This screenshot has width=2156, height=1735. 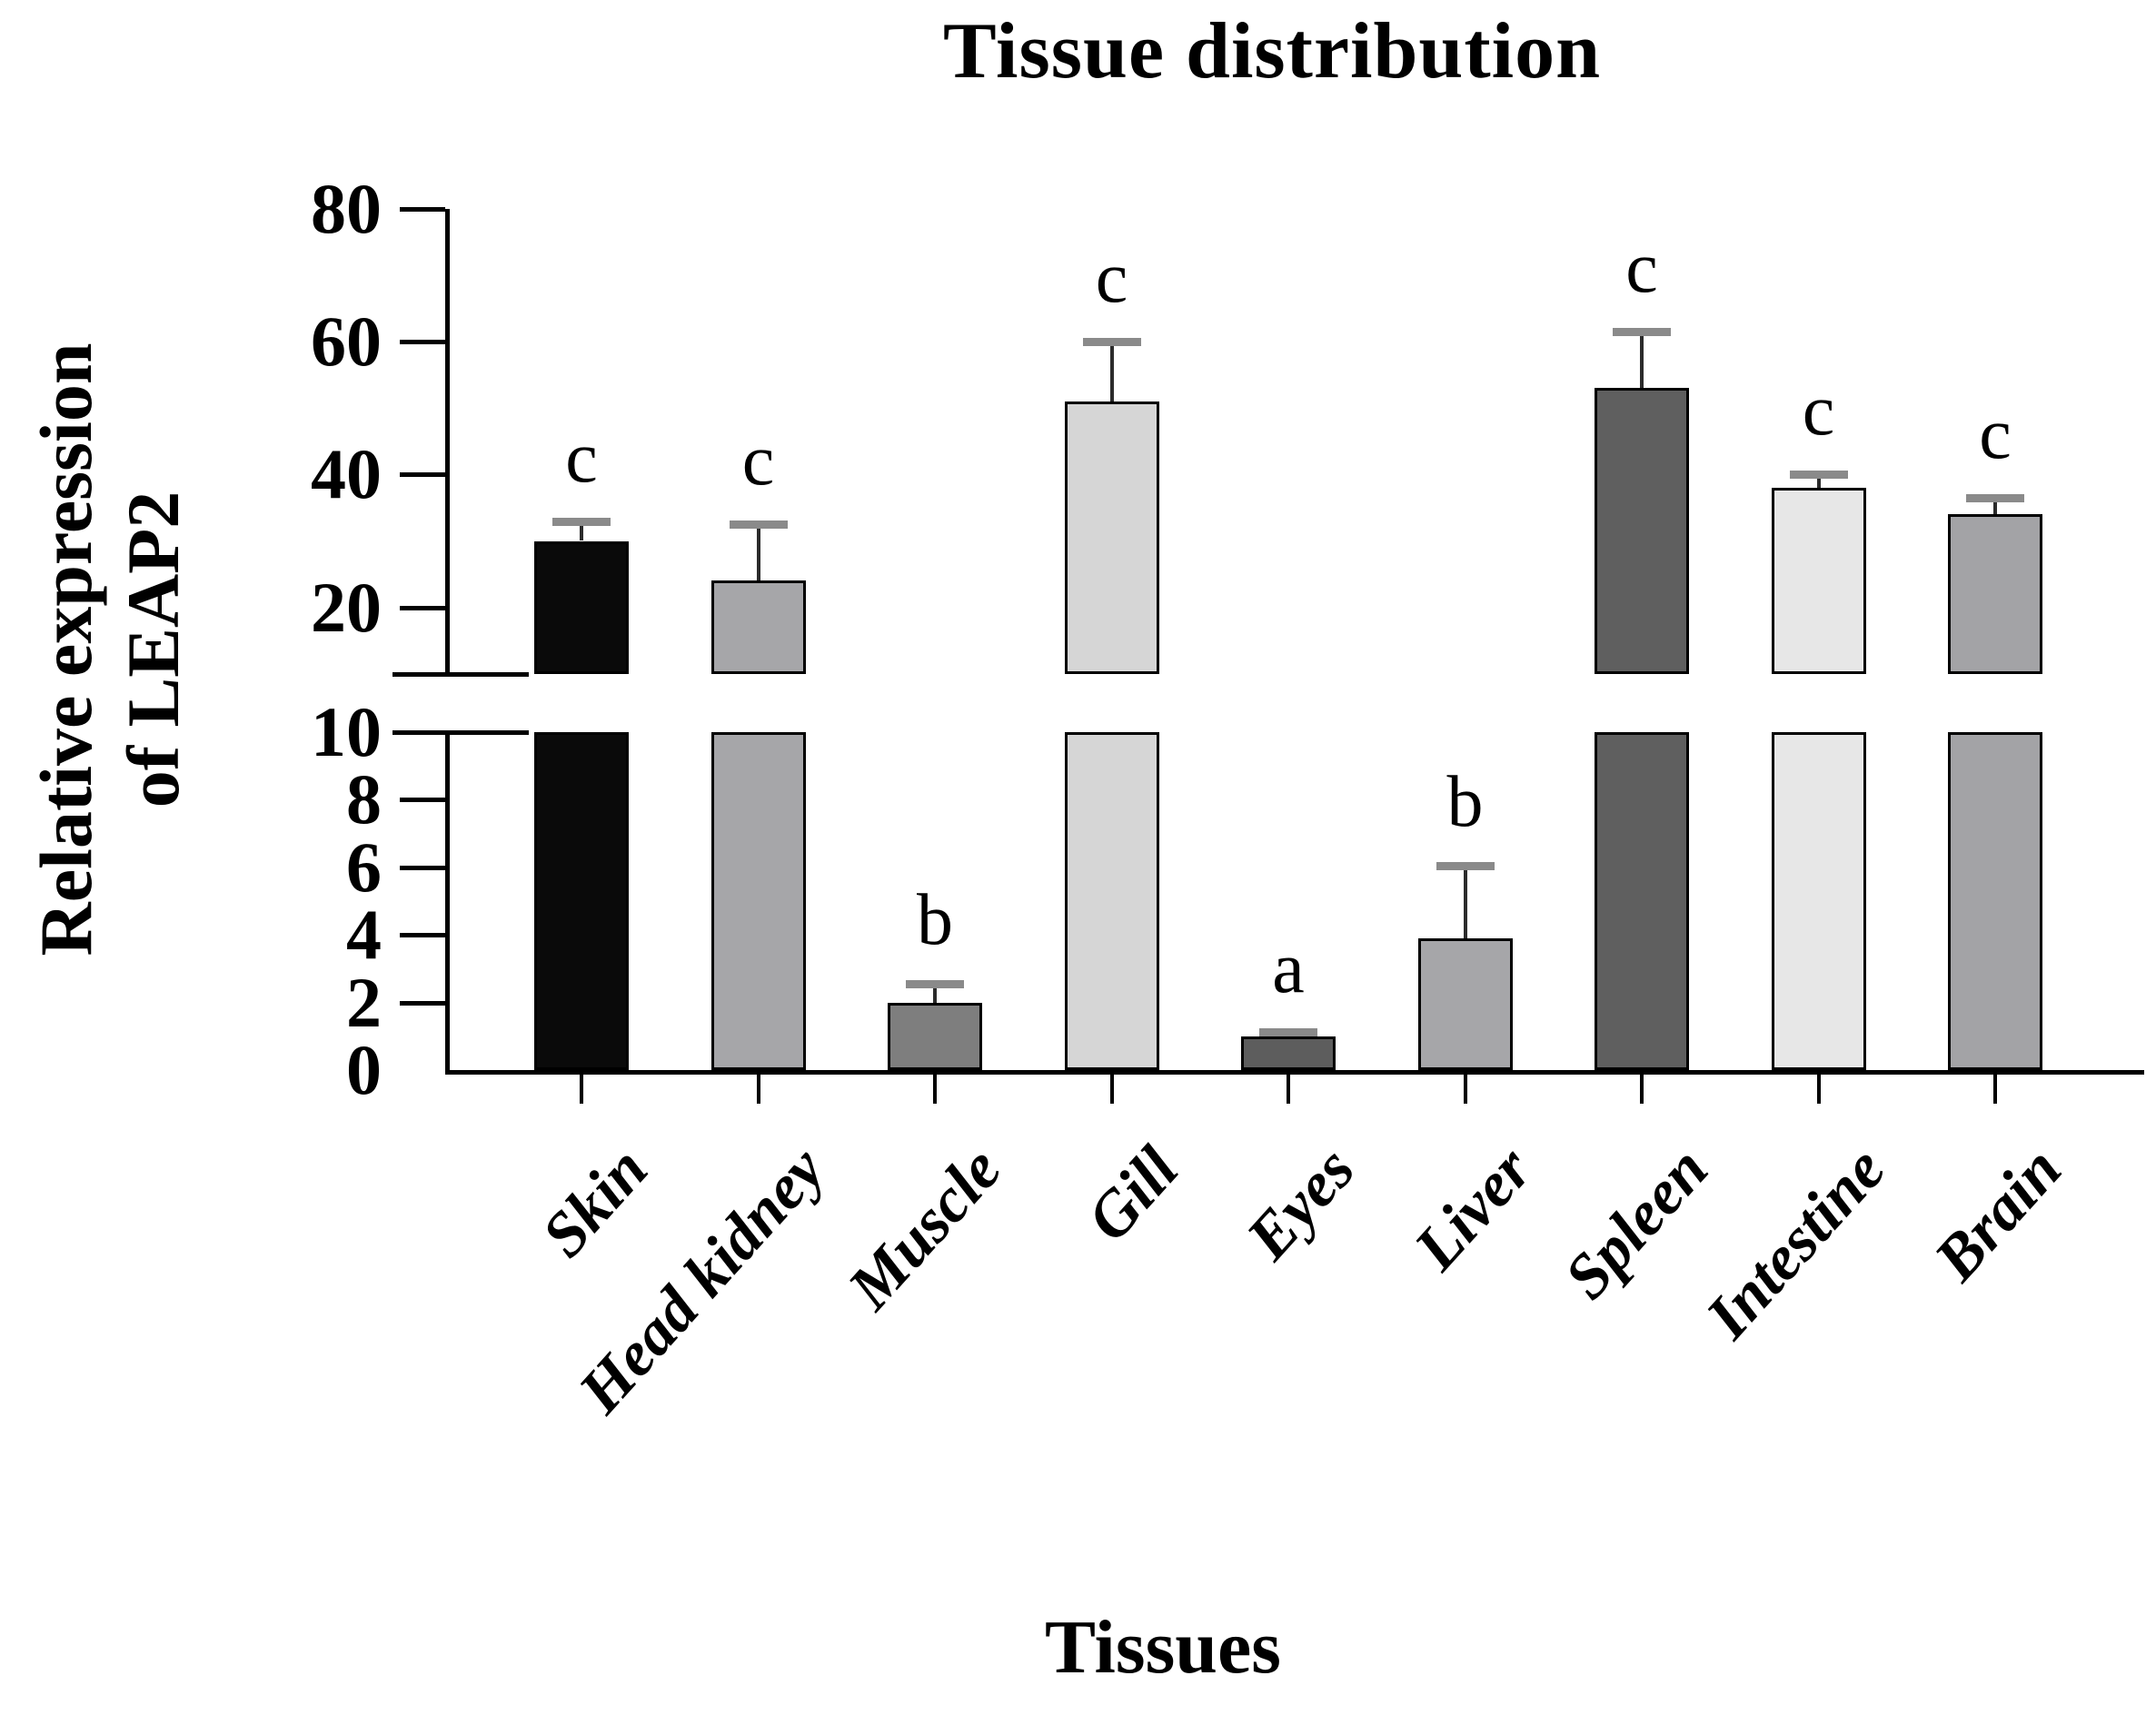 I want to click on bar-spleen-upper, so click(x=1642, y=531).